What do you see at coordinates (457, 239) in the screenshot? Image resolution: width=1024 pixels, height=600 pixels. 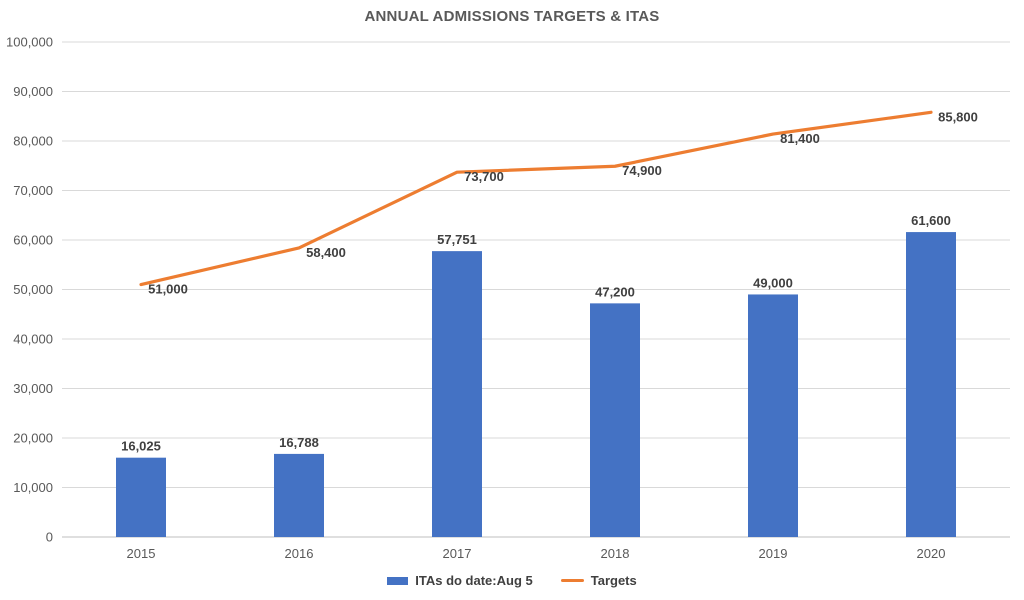 I see `bar-data-label-2017: 57,751` at bounding box center [457, 239].